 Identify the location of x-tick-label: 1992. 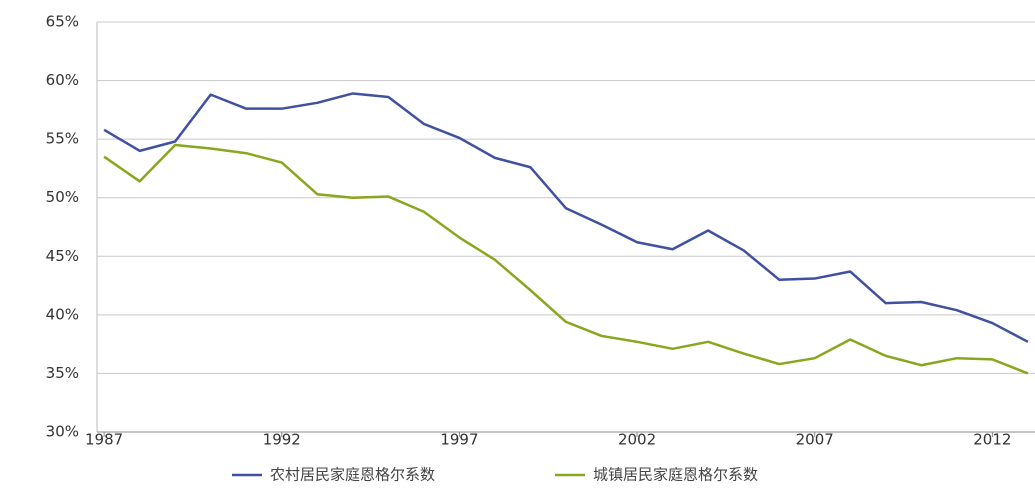
(282, 440).